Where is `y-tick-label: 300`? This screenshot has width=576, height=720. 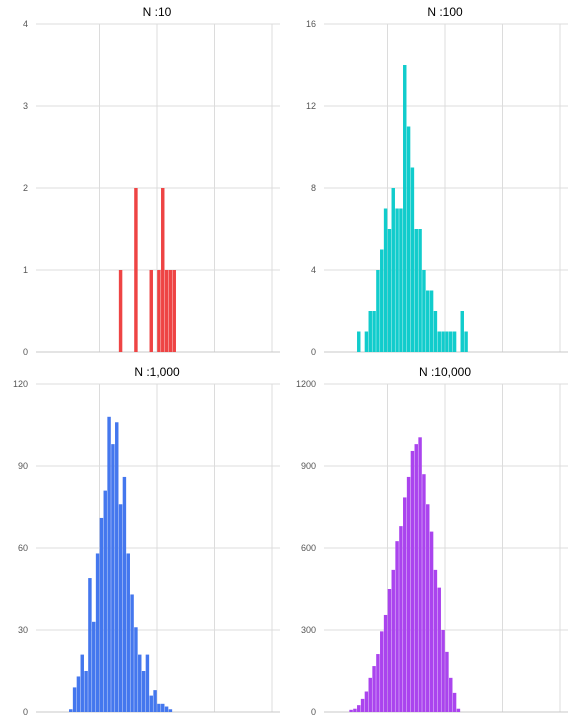 y-tick-label: 300 is located at coordinates (308, 630).